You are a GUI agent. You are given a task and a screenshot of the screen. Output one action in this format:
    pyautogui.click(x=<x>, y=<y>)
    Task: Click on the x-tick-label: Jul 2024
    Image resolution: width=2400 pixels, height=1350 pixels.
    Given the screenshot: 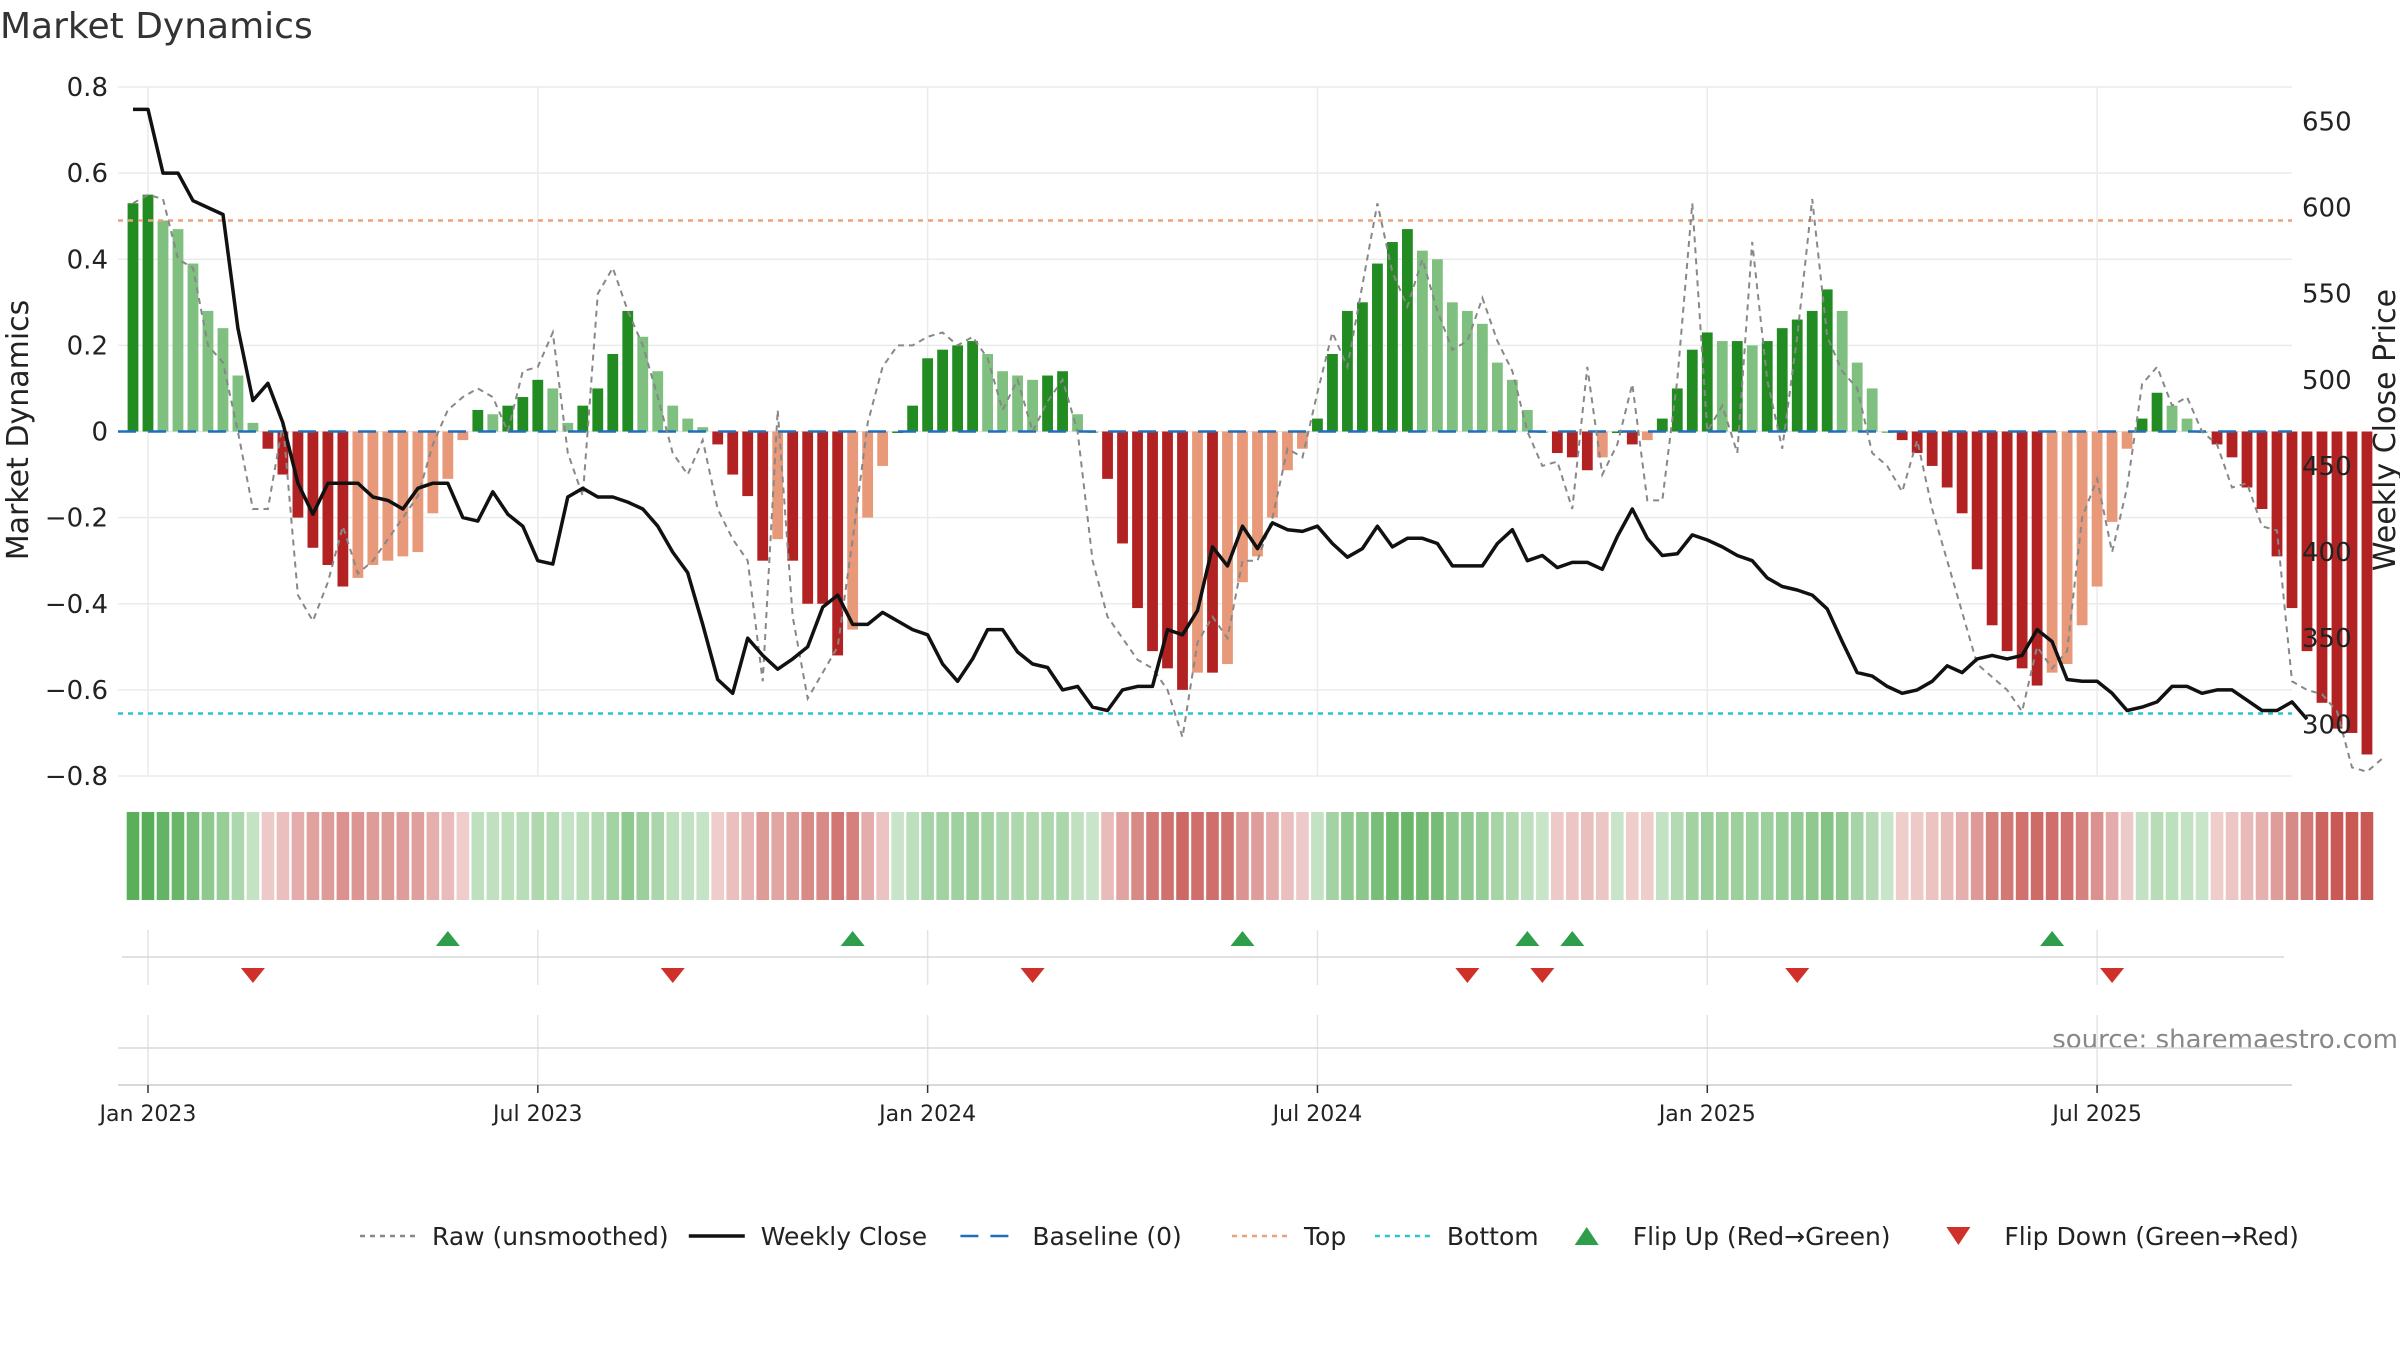 What is the action you would take?
    pyautogui.click(x=1317, y=1114)
    